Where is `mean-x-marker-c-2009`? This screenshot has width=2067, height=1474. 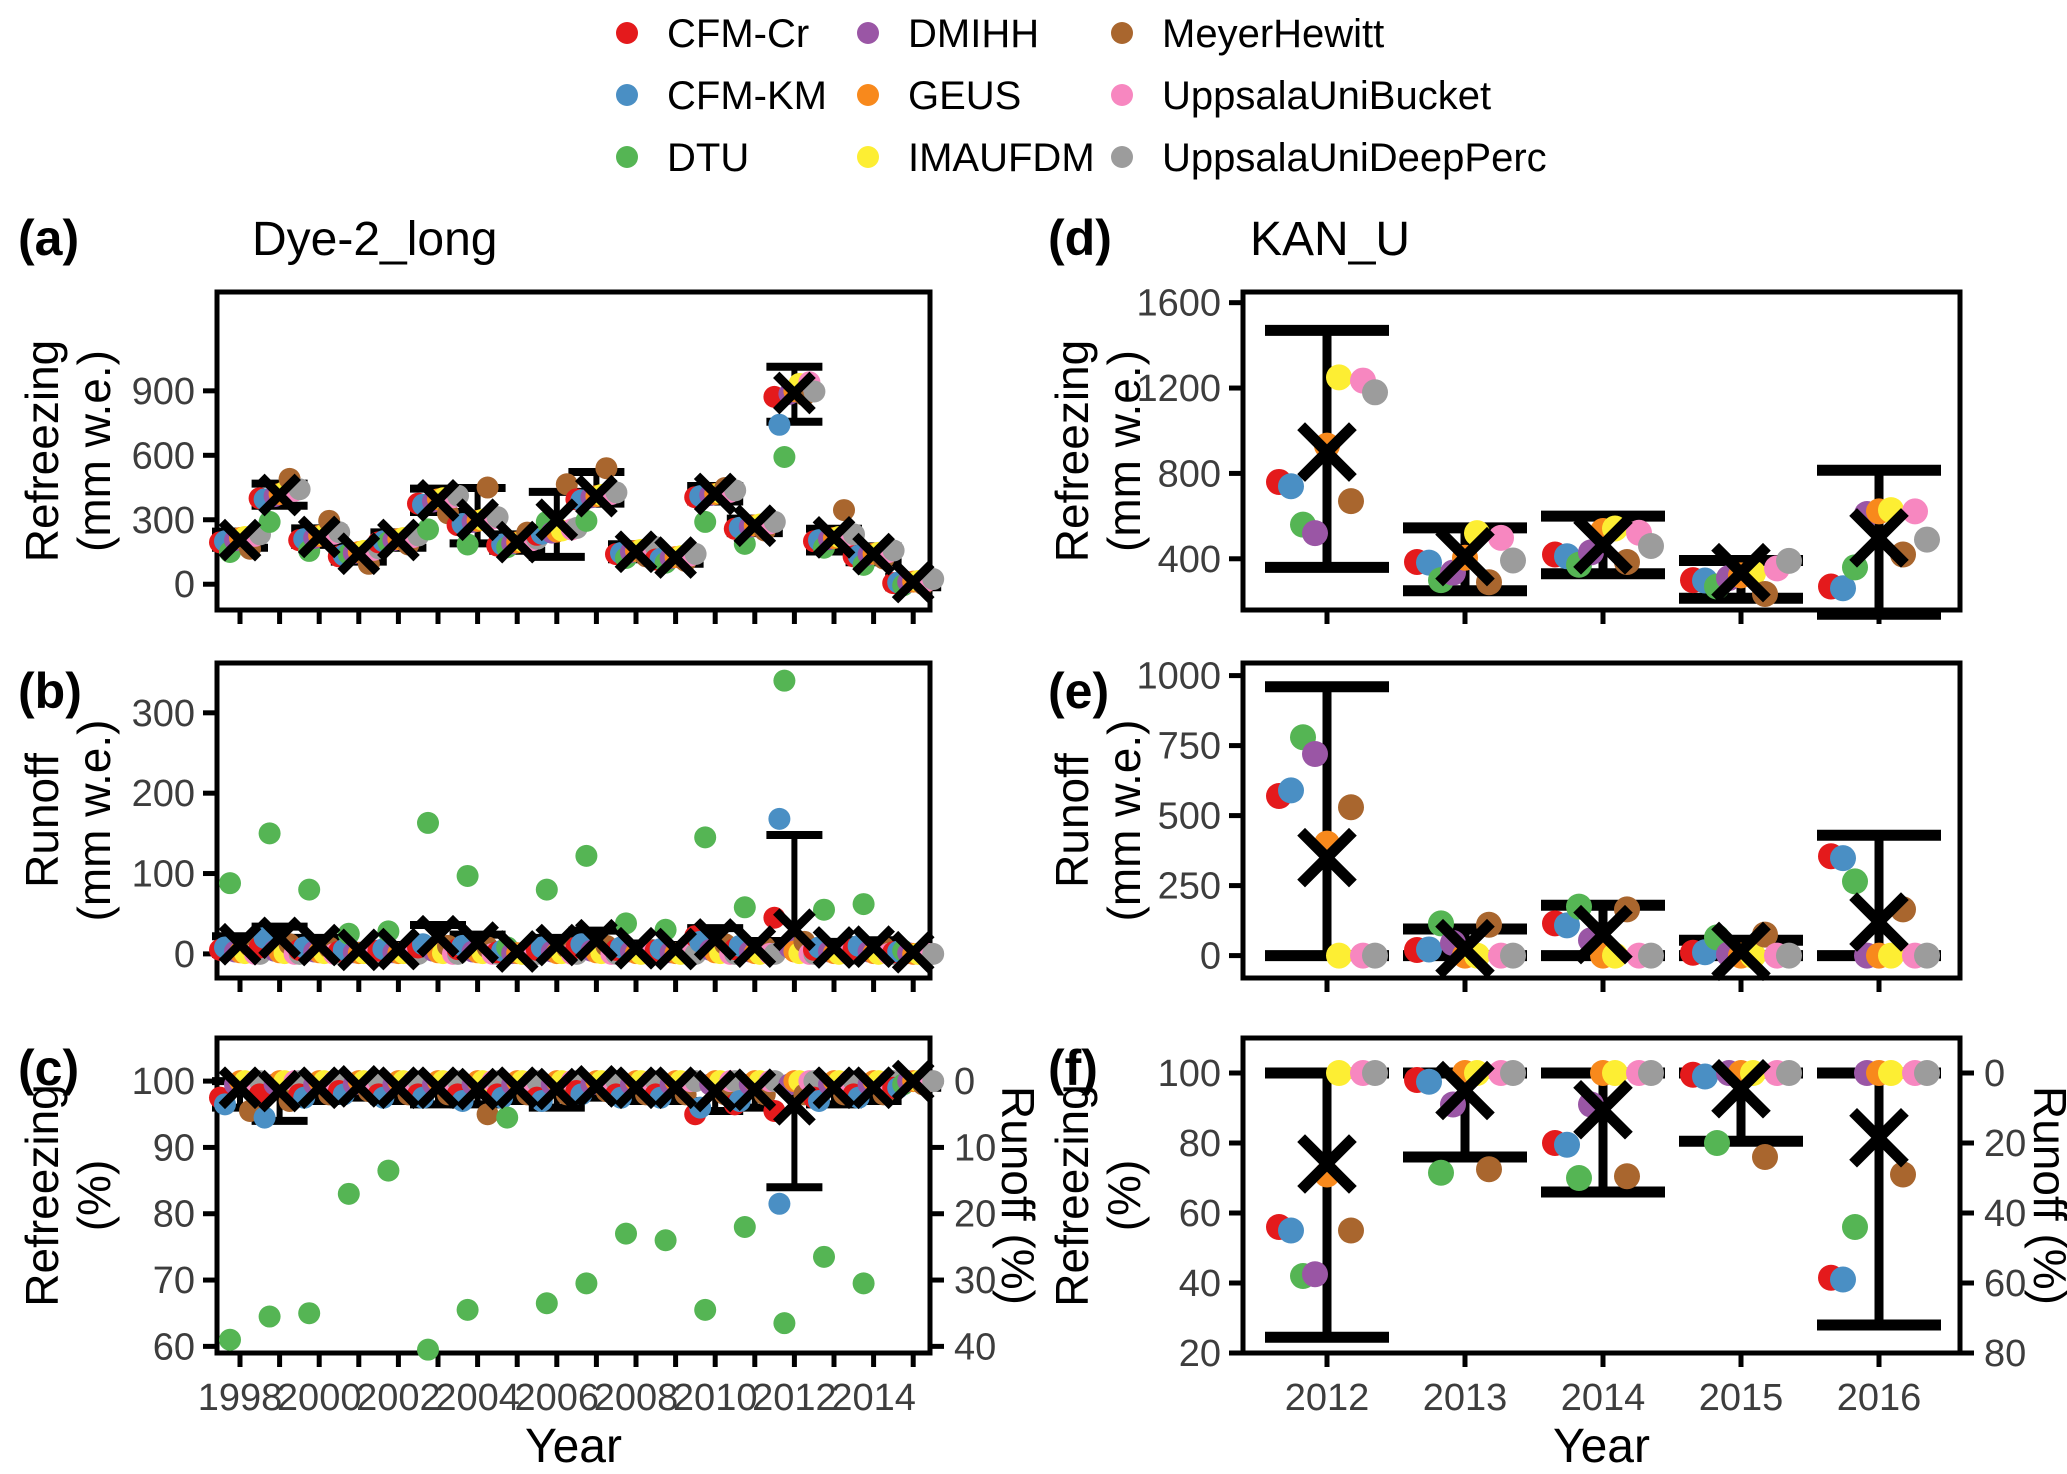
mean-x-marker-c-2009 is located at coordinates (675, 1088).